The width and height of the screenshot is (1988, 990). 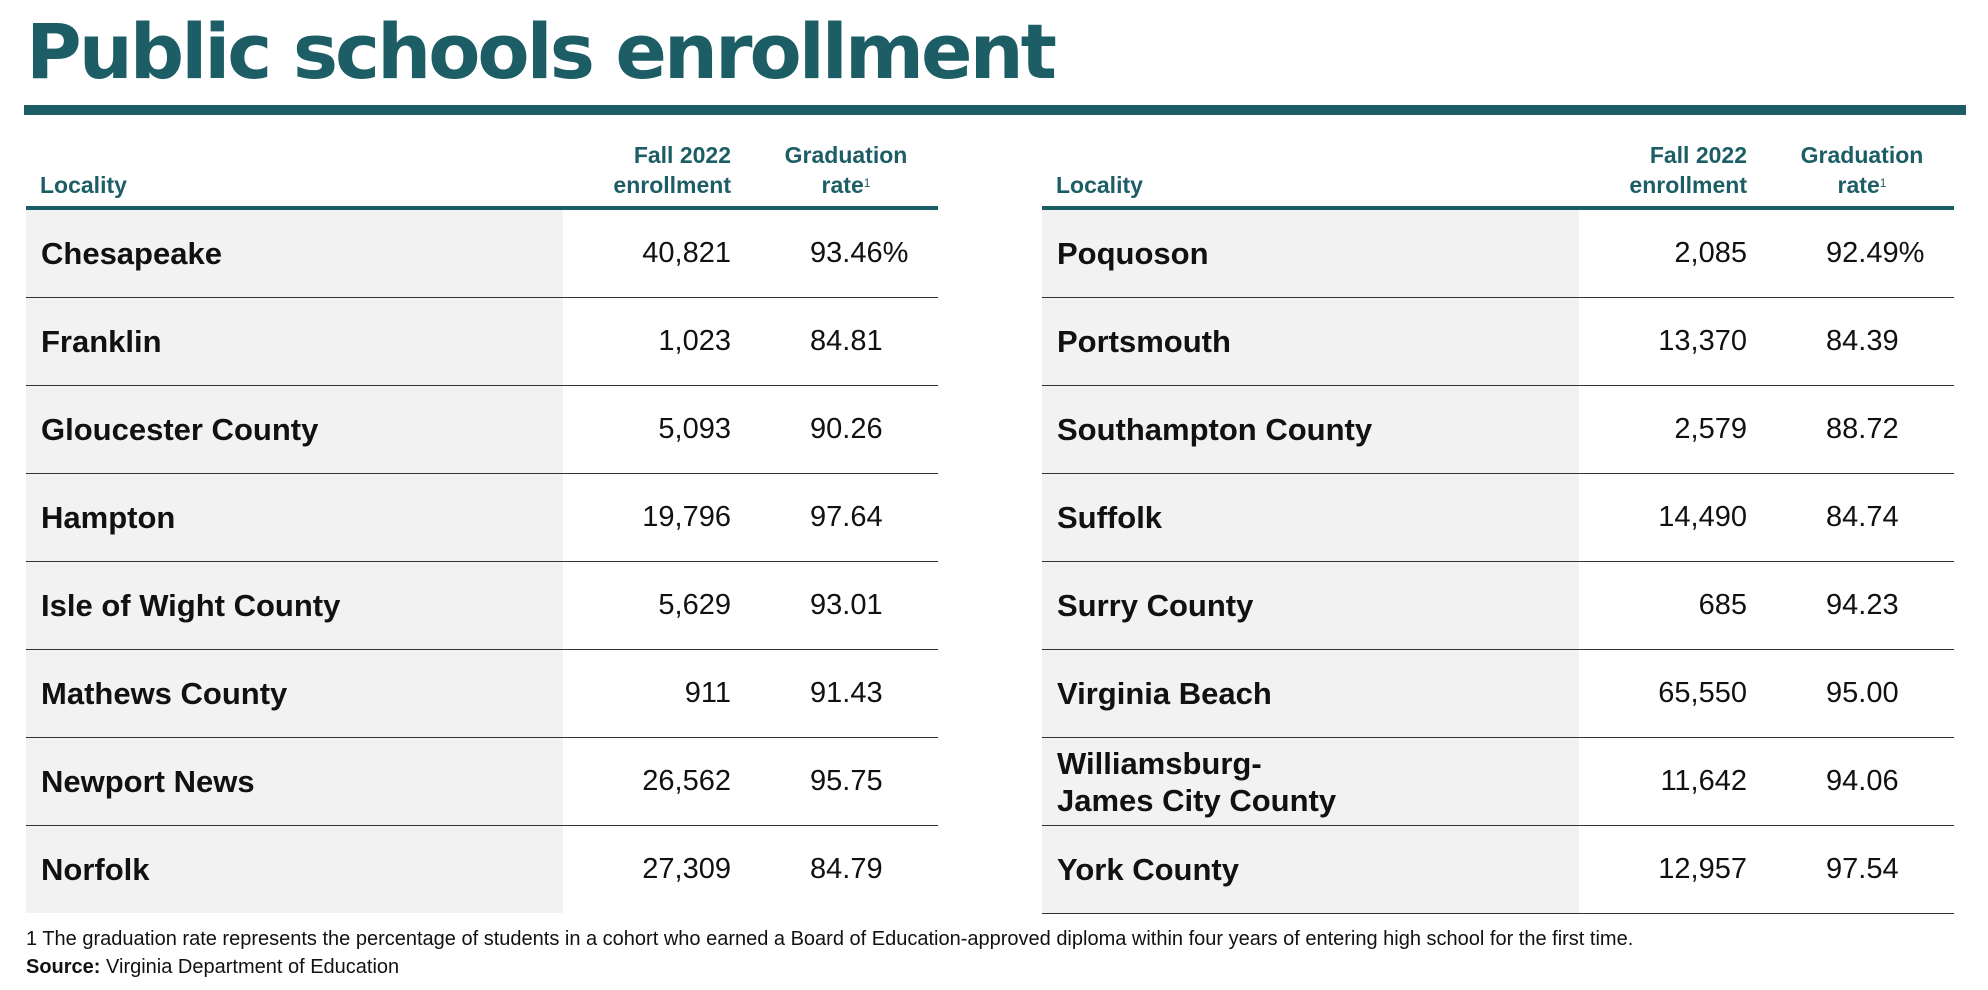 What do you see at coordinates (1310, 341) in the screenshot?
I see `locality-cell: Portsmouth` at bounding box center [1310, 341].